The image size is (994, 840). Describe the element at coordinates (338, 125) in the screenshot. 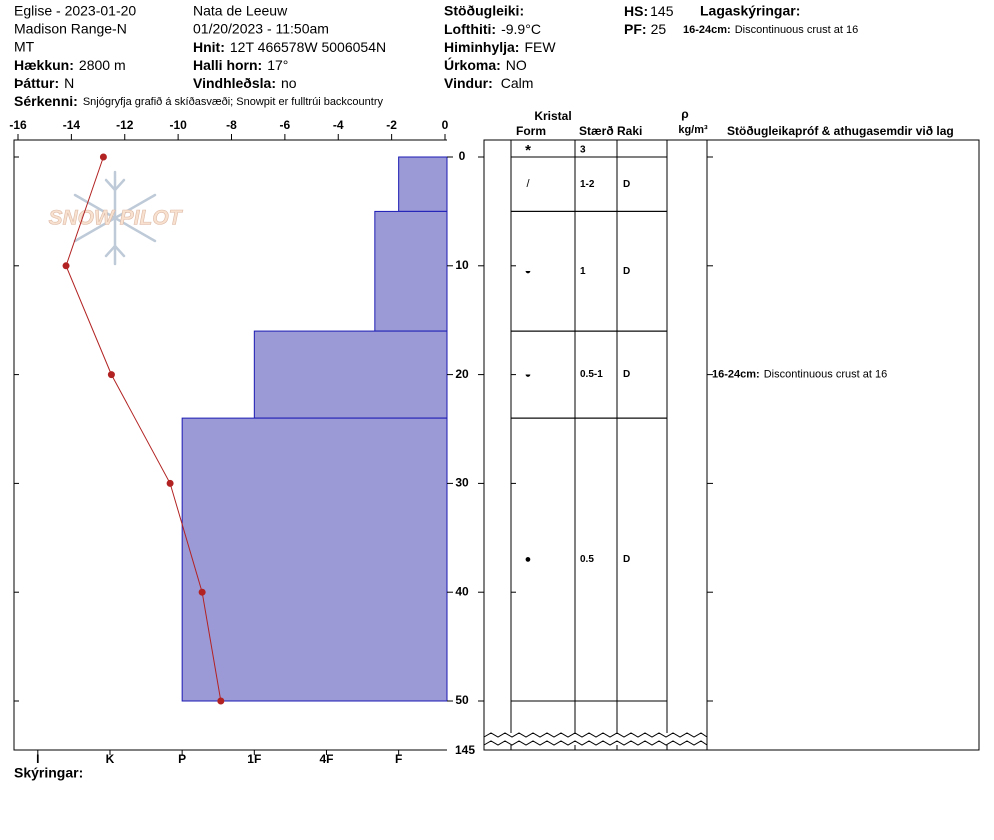

I see `x-tick-label: -4` at that location.